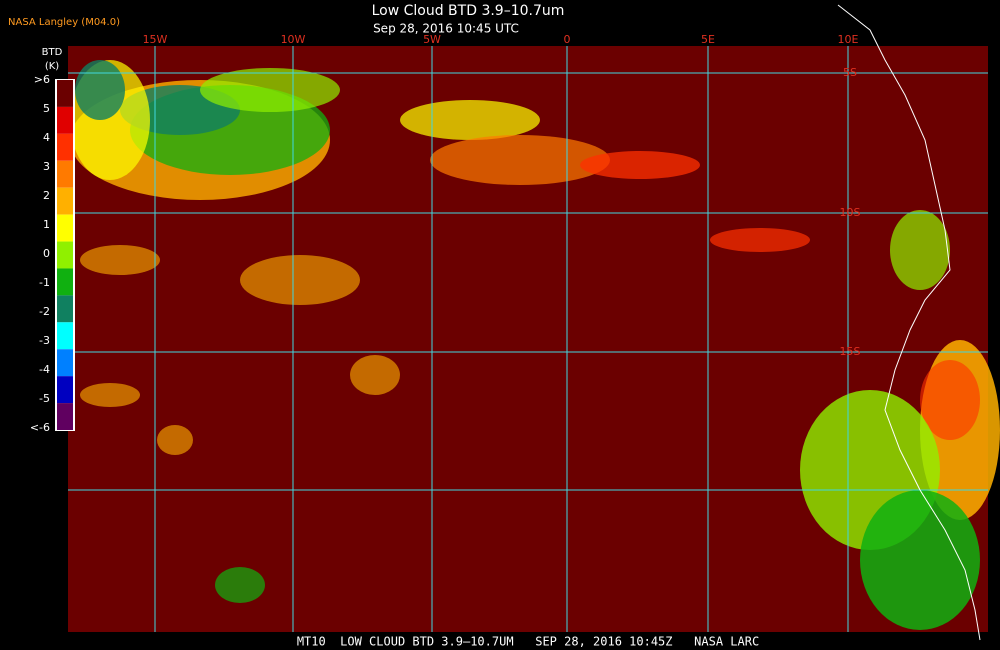 This screenshot has width=1000, height=650. Describe the element at coordinates (909, 322) in the screenshot. I see `coastline` at that location.